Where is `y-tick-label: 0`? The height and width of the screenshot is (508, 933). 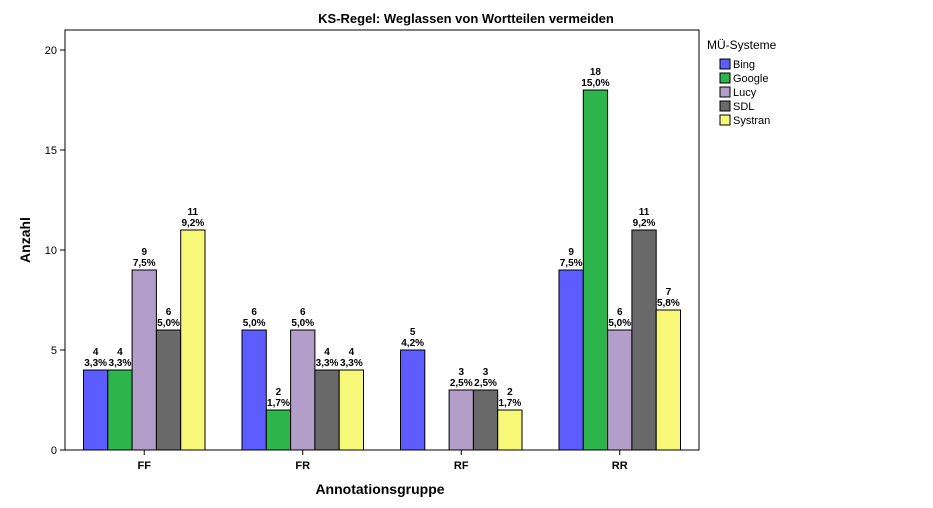
y-tick-label: 0 is located at coordinates (54, 451).